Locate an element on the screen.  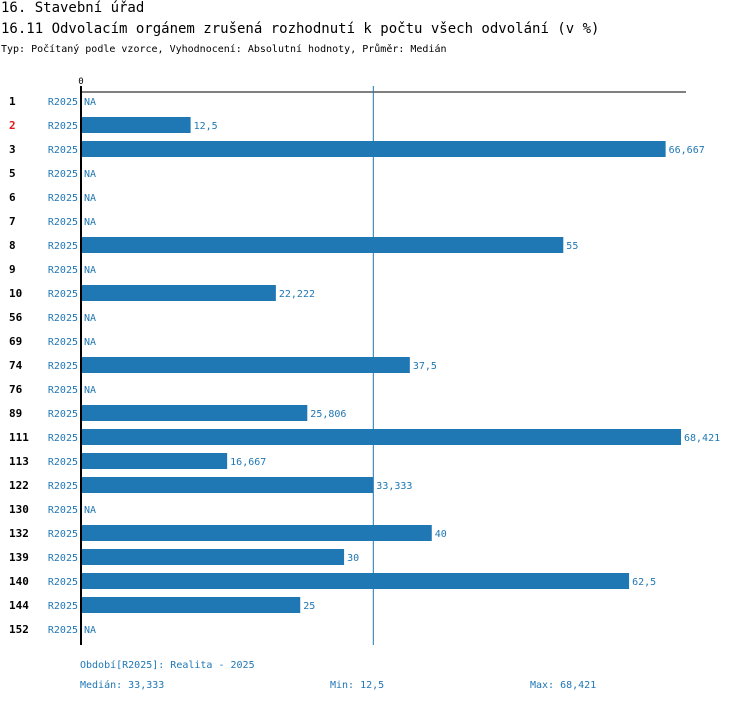
data-label: 68,421 is located at coordinates (702, 438).